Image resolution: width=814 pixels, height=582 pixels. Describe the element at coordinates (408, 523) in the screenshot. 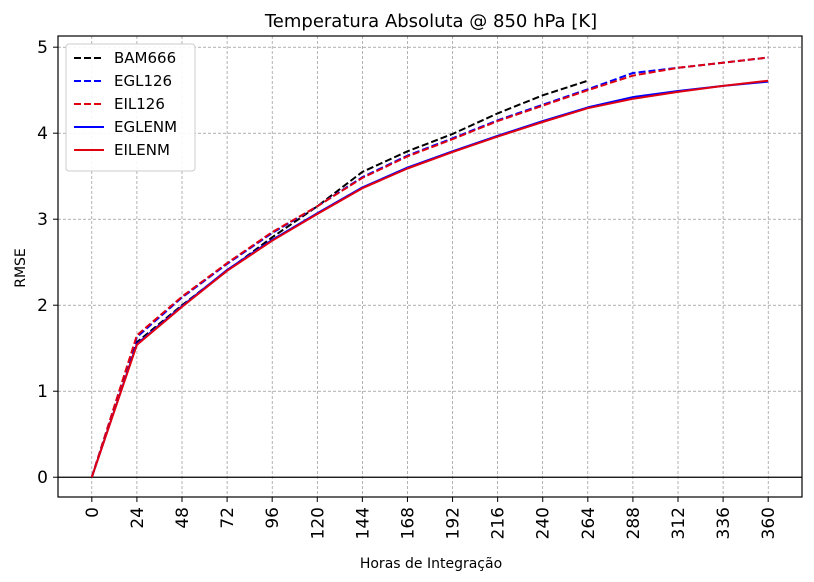

I see `x-tick-label: 168` at that location.